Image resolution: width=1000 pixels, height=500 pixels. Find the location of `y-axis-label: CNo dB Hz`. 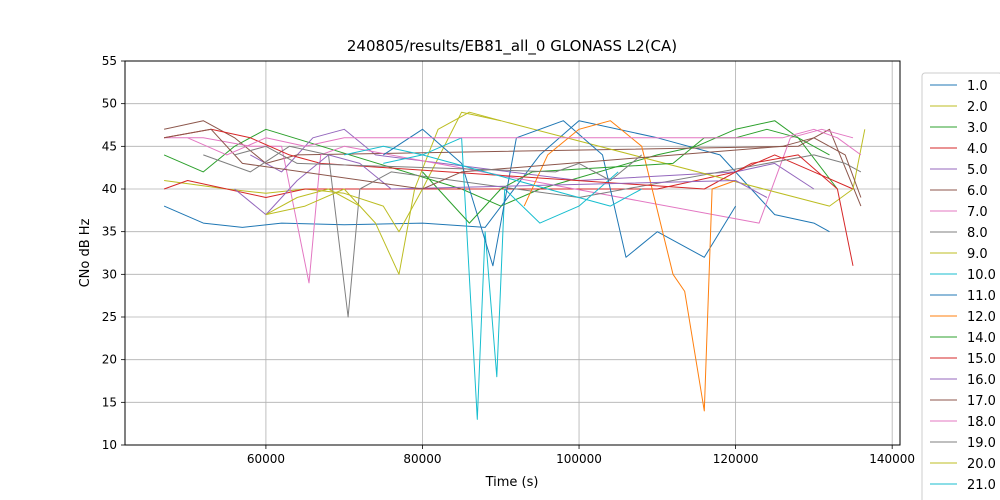

y-axis-label: CNo dB Hz is located at coordinates (85, 252).